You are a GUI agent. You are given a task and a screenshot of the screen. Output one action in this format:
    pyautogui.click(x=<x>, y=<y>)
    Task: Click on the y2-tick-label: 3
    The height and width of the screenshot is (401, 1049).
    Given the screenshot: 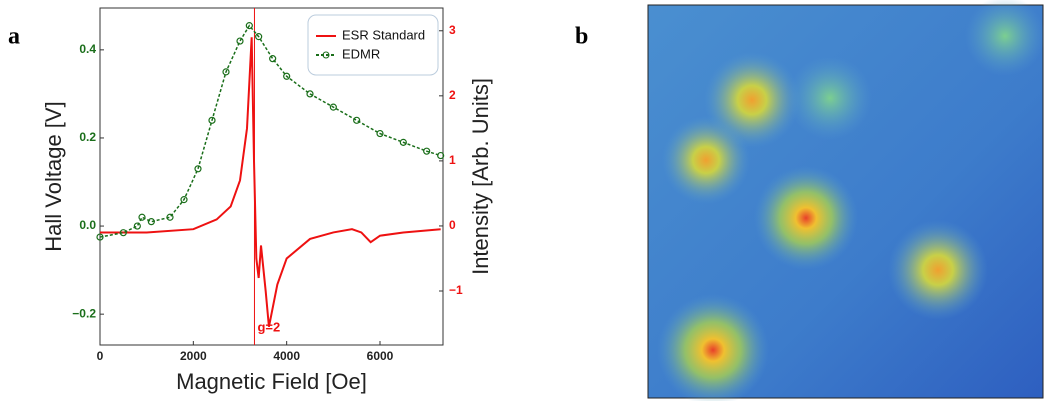 What is the action you would take?
    pyautogui.click(x=452, y=30)
    